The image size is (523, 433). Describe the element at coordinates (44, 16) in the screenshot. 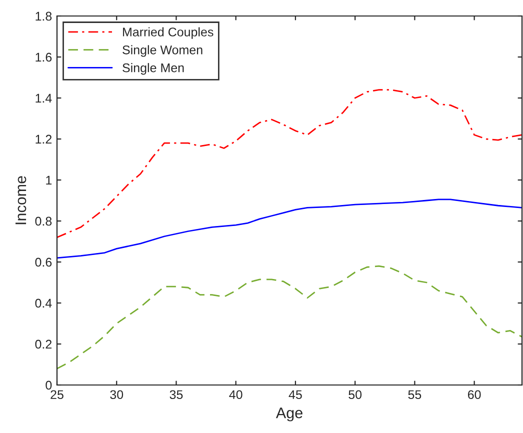

I see `y-tick-label: 1.8` at that location.